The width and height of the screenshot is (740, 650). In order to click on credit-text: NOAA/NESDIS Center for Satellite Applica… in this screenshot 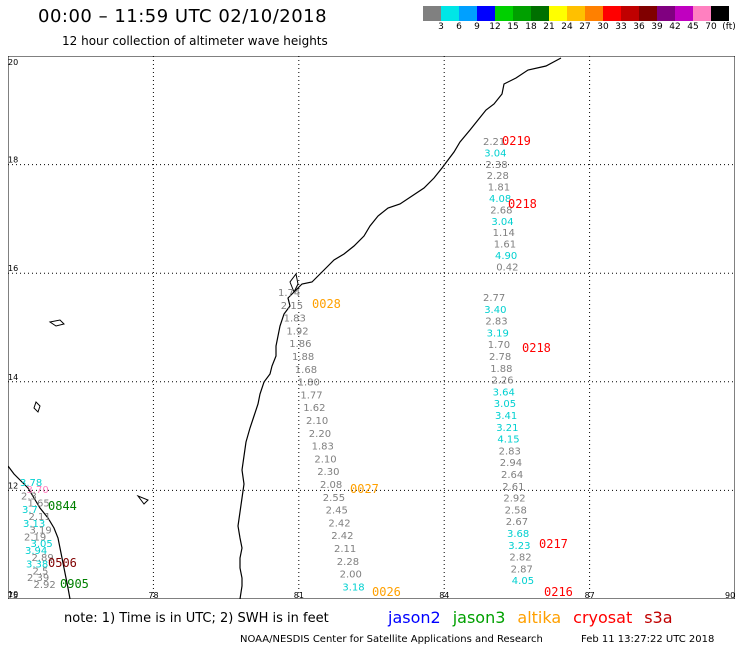, I will do `click(391, 639)`.